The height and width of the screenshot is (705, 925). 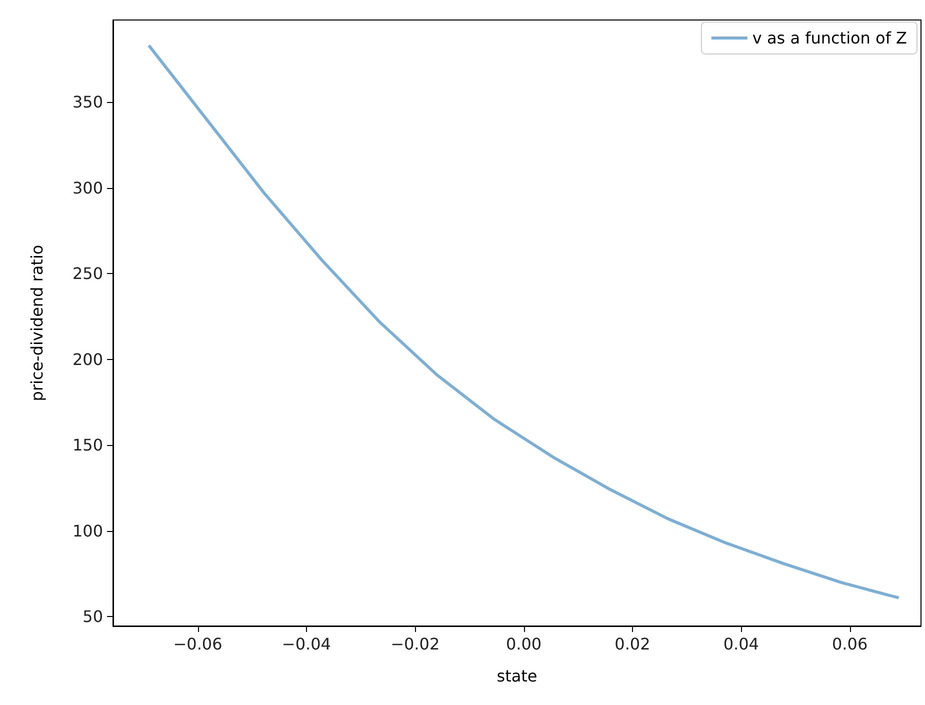 What do you see at coordinates (524, 644) in the screenshot?
I see `x-tick-label: 0.00` at bounding box center [524, 644].